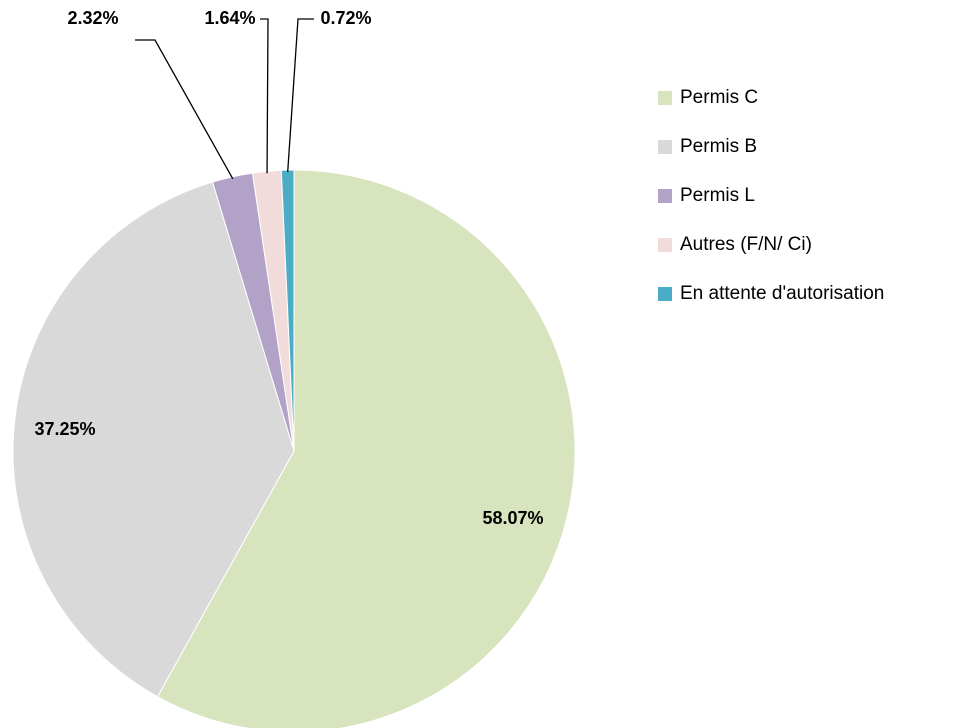 The image size is (978, 728). Describe the element at coordinates (746, 244) in the screenshot. I see `legend-label: Autres (F/N/ Ci)` at that location.